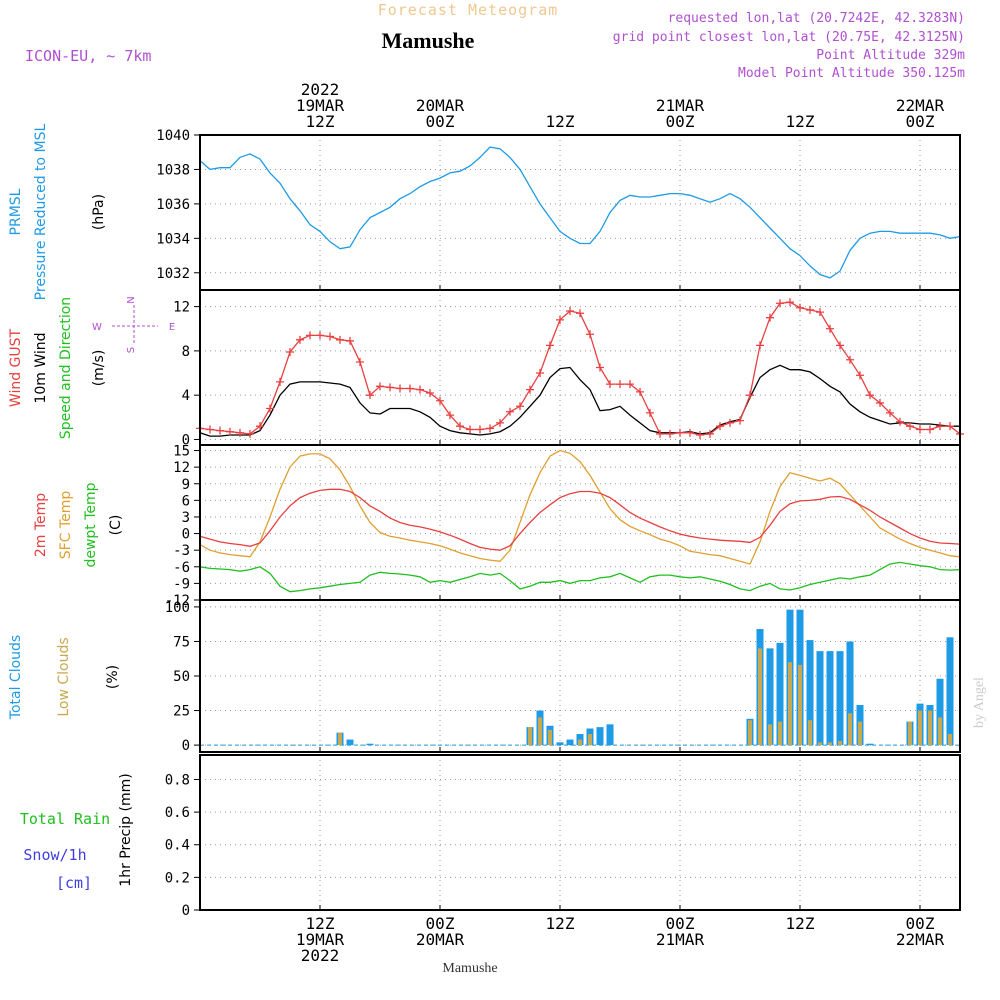 This screenshot has height=1000, width=1000. What do you see at coordinates (177, 813) in the screenshot?
I see `precip-ytick-label: 0.6` at bounding box center [177, 813].